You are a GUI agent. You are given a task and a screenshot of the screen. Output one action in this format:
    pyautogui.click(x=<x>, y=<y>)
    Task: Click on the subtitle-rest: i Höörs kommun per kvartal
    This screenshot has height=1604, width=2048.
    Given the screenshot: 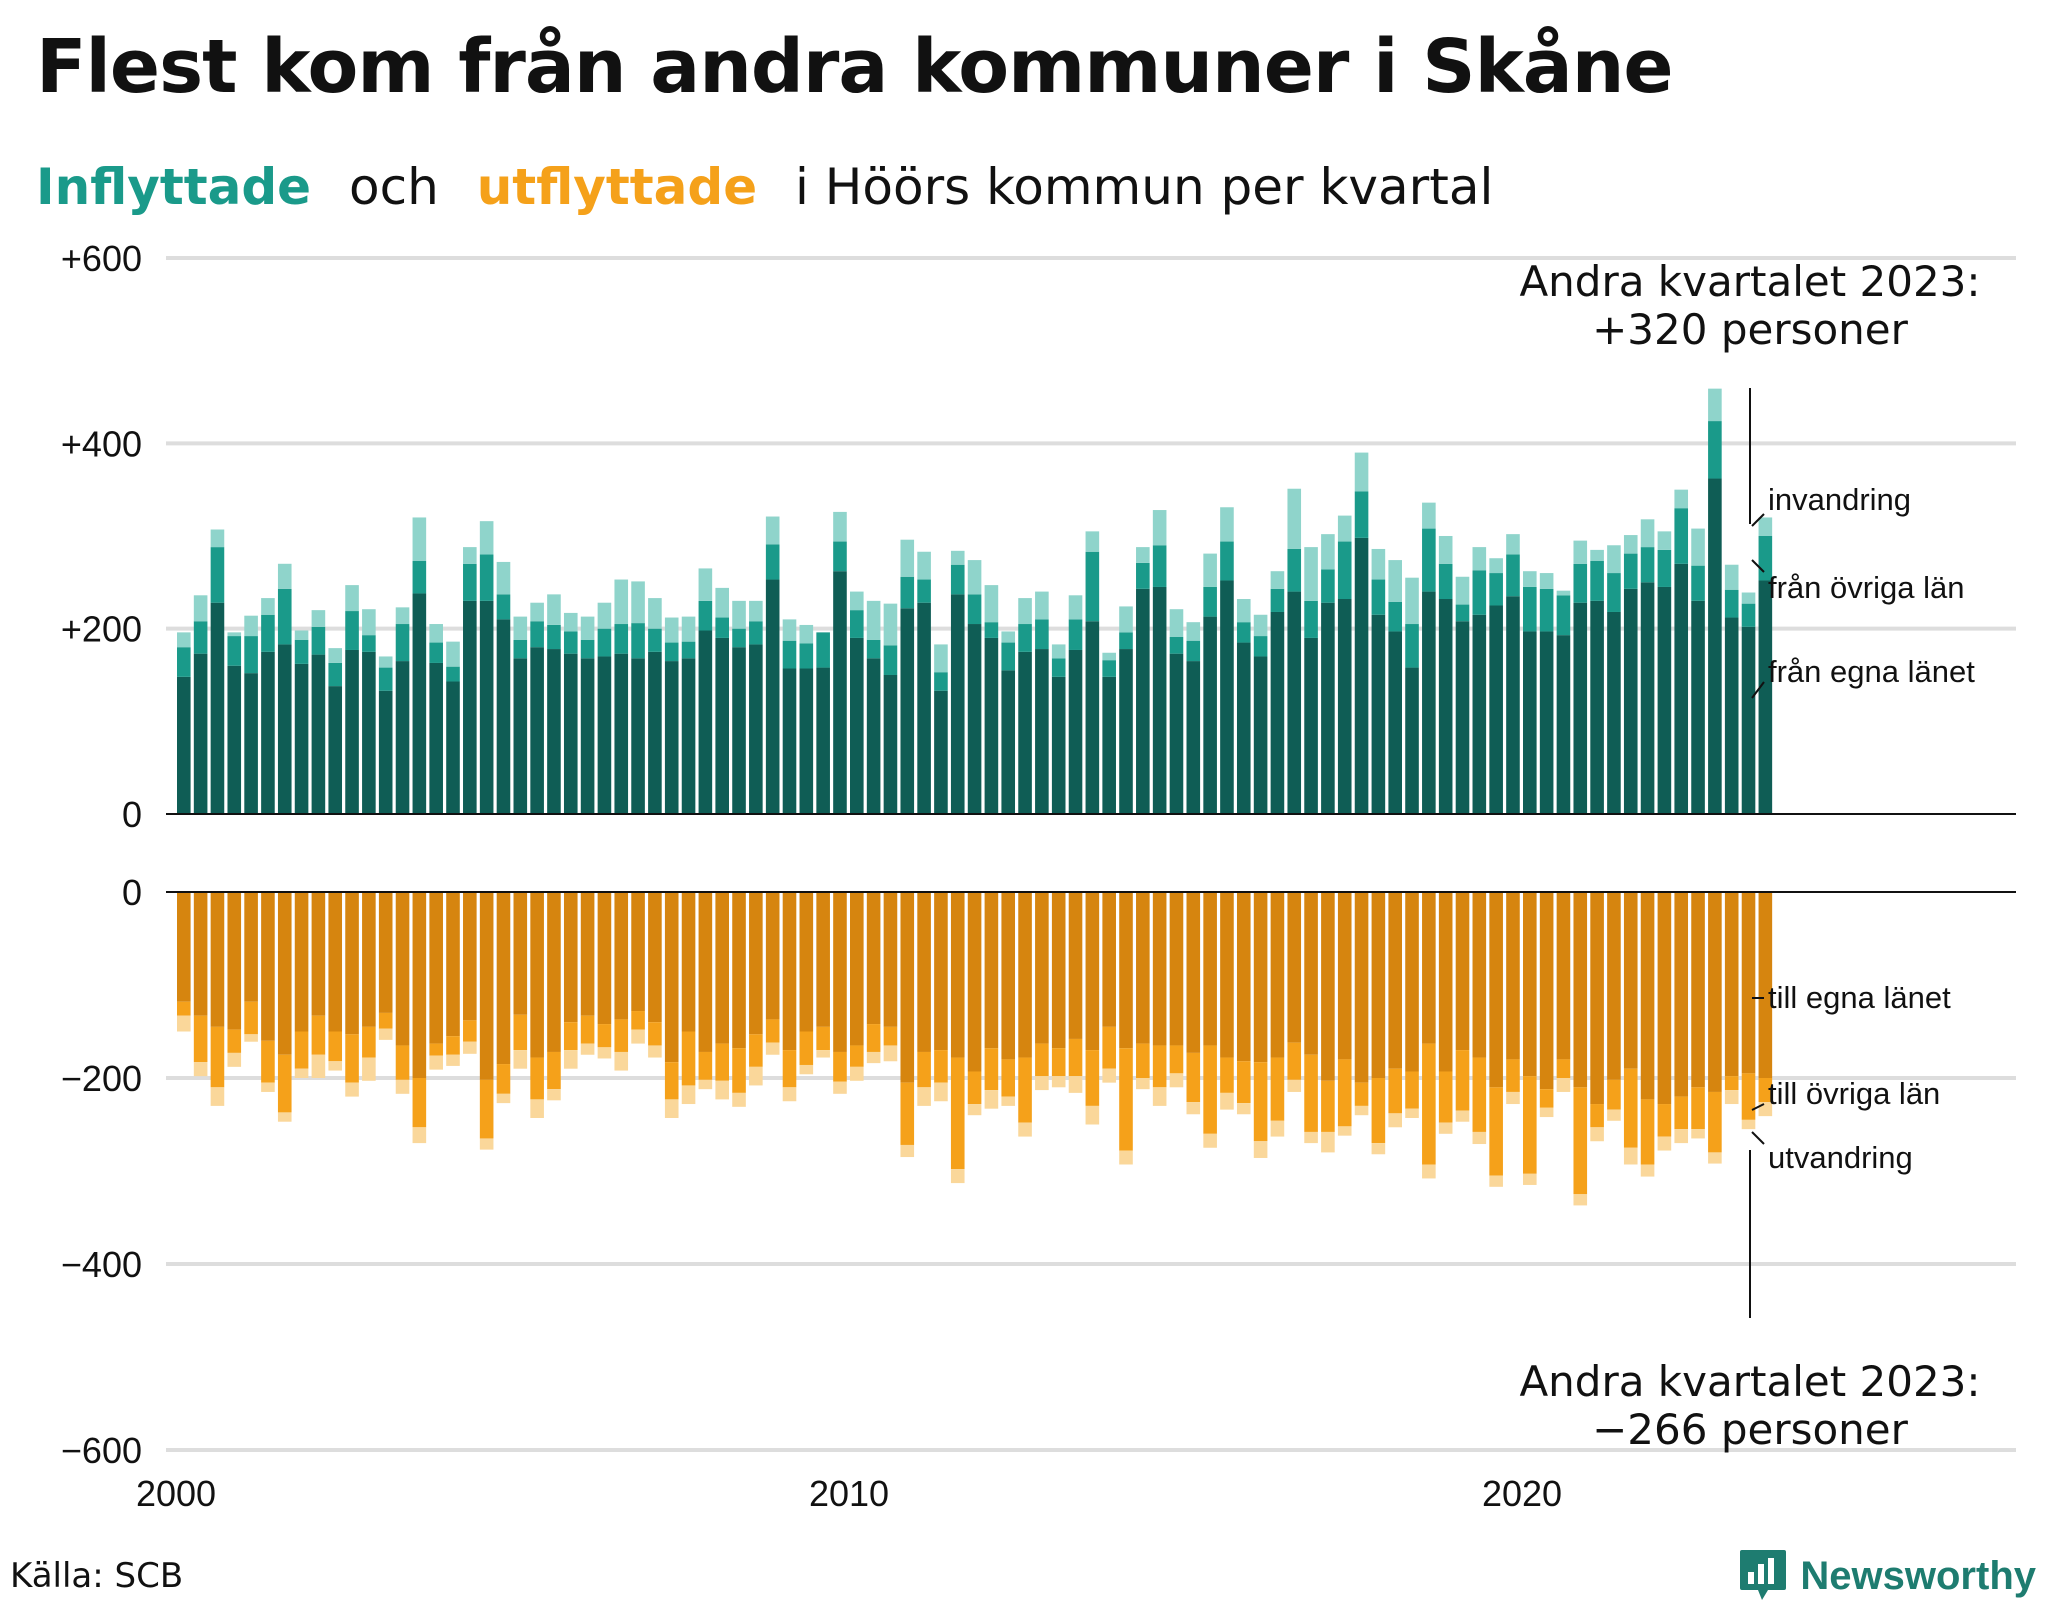 What is the action you would take?
    pyautogui.click(x=1144, y=187)
    